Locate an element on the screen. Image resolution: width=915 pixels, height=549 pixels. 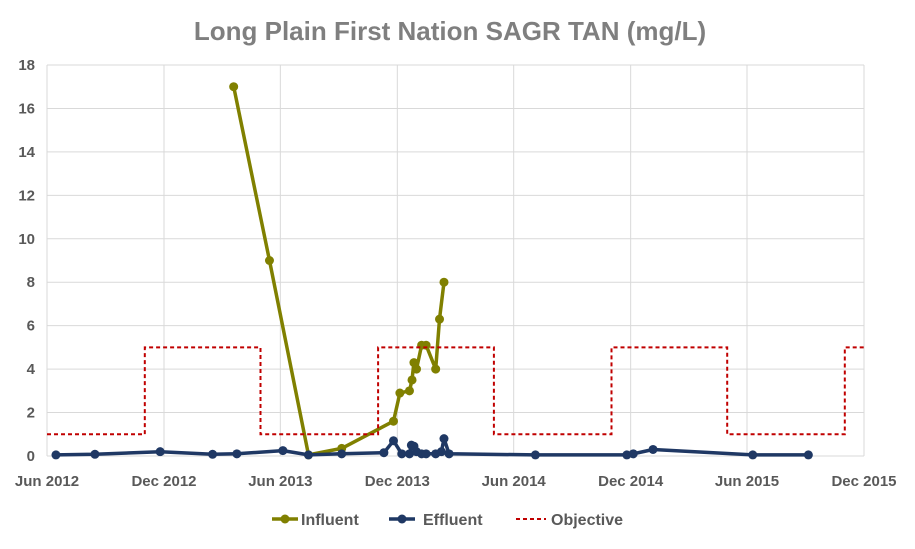
x-tick-label: Dec 2014 is located at coordinates (631, 481).